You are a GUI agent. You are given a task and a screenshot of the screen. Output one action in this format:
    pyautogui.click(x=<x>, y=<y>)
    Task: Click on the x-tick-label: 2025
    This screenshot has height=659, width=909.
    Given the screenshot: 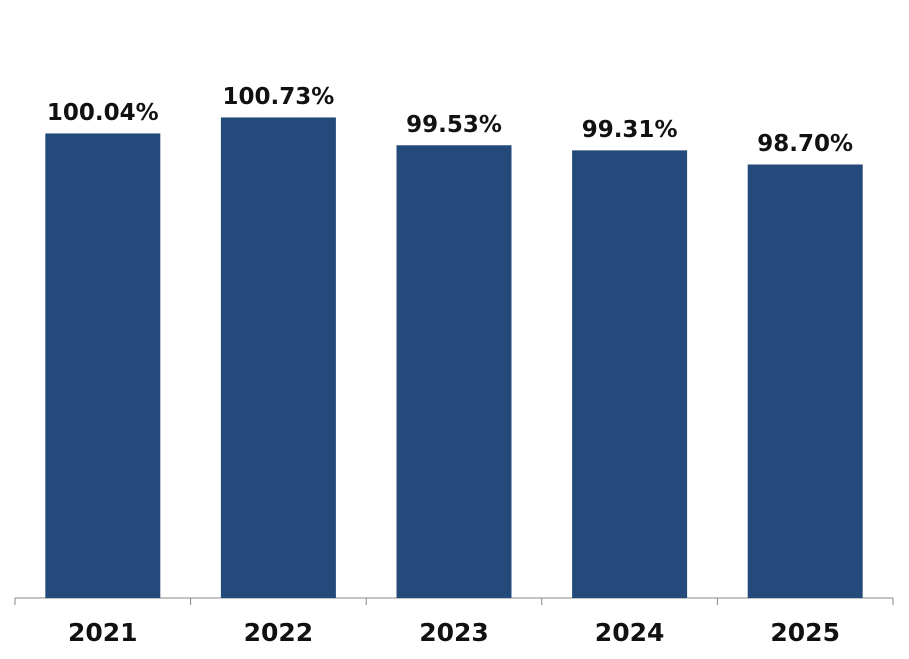 What is the action you would take?
    pyautogui.click(x=805, y=632)
    